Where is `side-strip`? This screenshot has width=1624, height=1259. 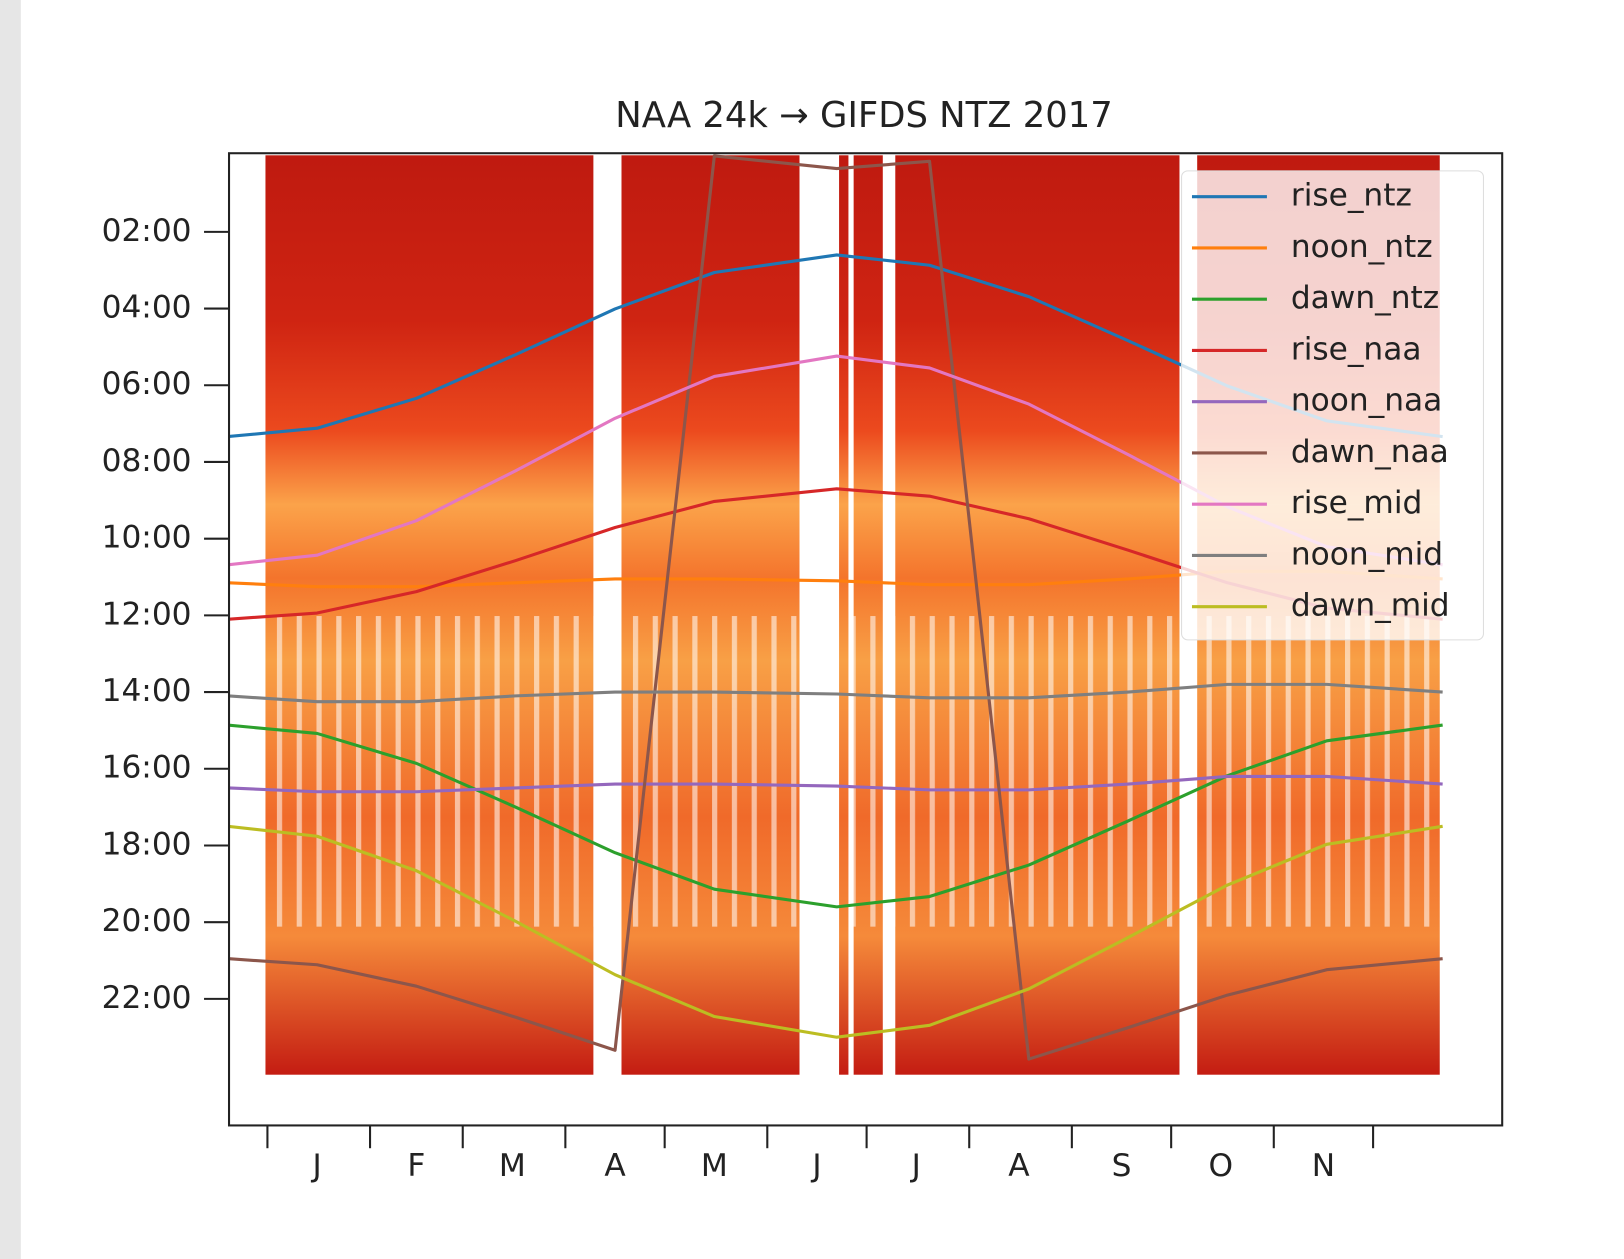
side-strip is located at coordinates (10, 629).